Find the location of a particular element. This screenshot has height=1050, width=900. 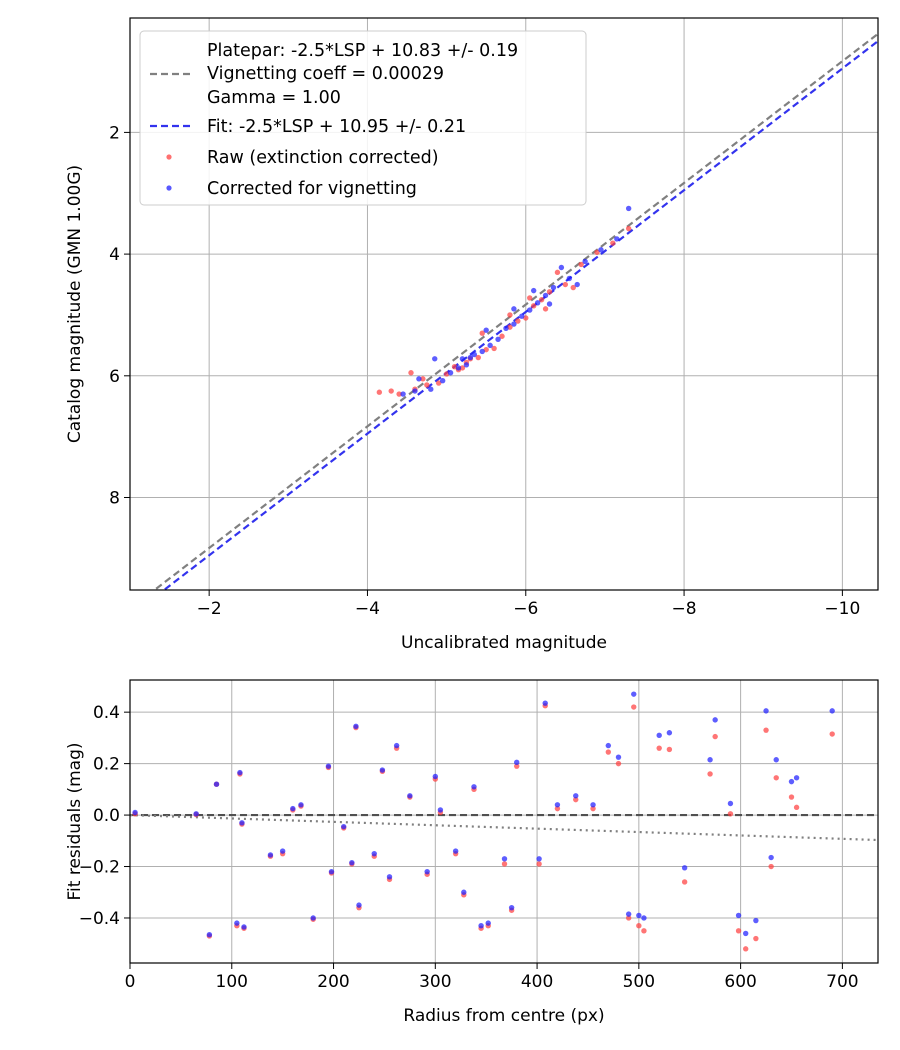

x-tick-label: 600 is located at coordinates (740, 982).